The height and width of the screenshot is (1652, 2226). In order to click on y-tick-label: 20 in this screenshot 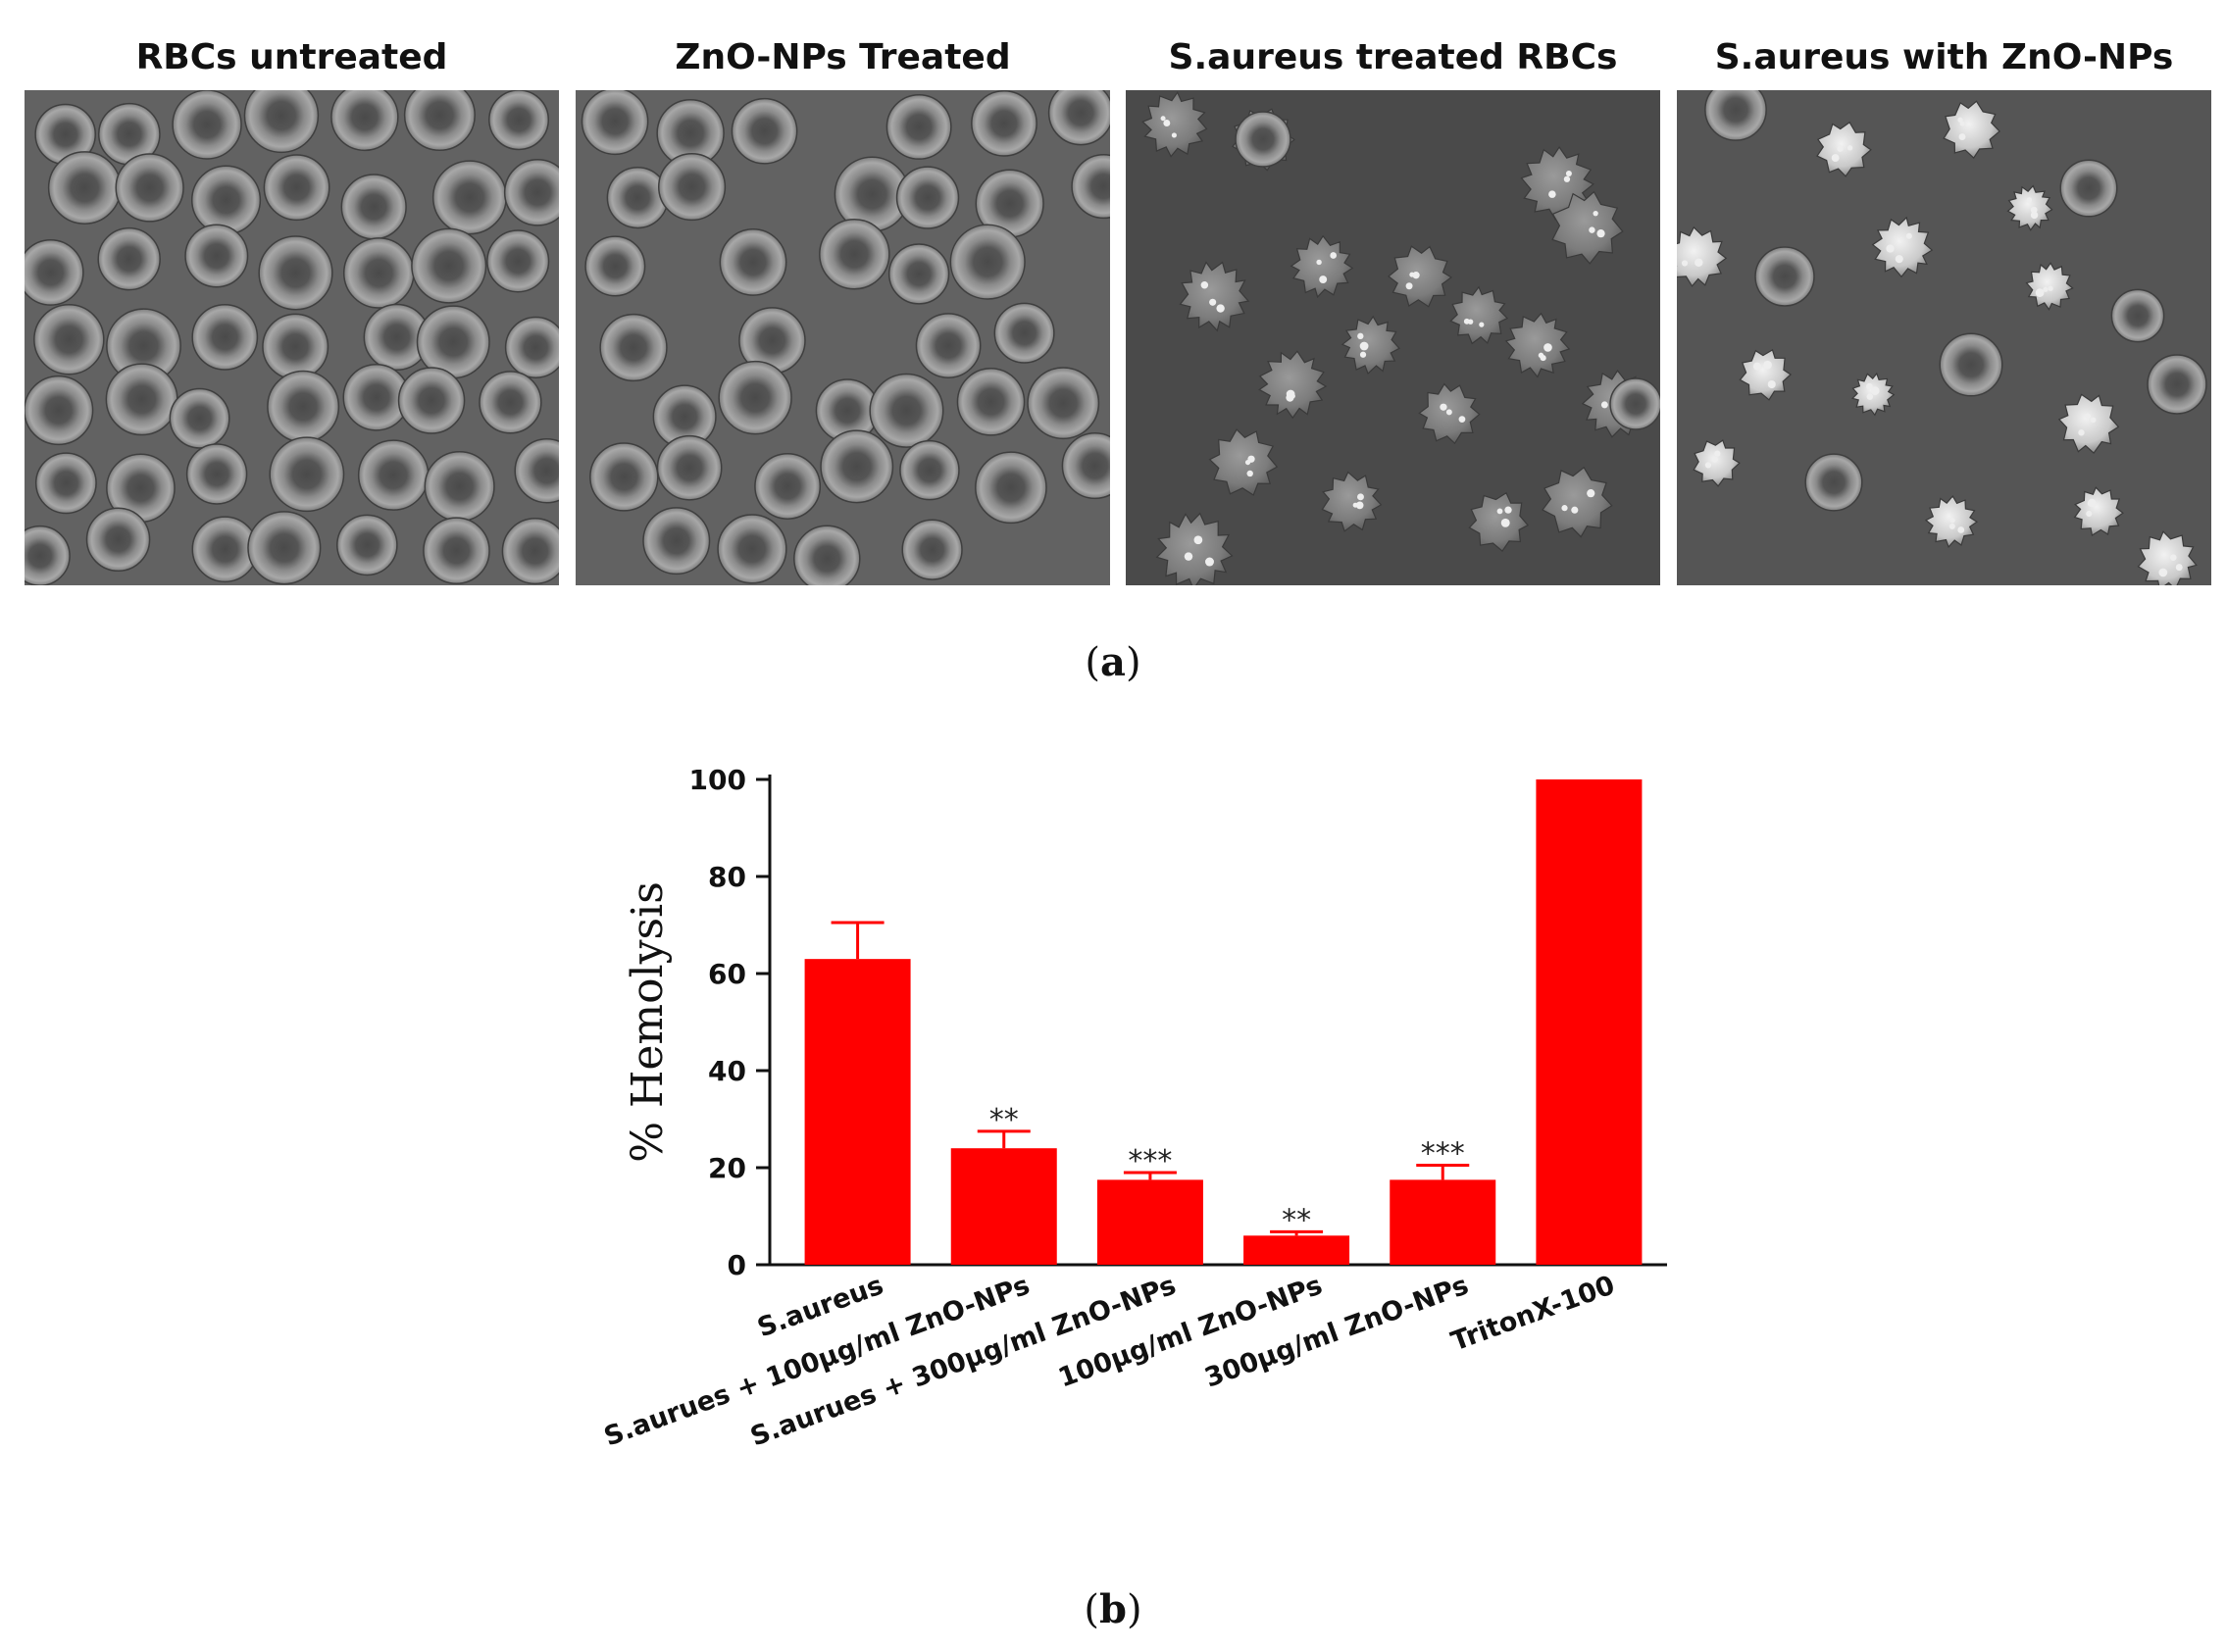, I will do `click(727, 1168)`.